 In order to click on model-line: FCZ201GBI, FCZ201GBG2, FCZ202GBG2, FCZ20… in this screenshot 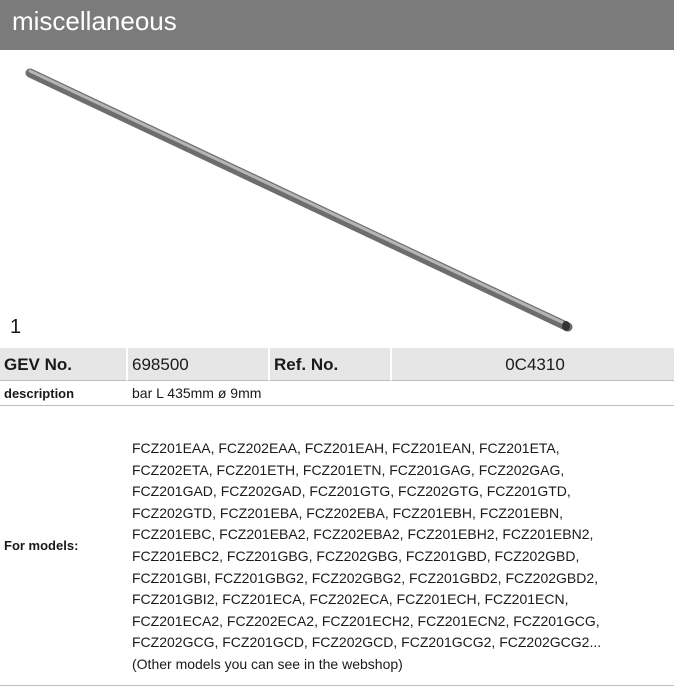, I will do `click(365, 577)`.